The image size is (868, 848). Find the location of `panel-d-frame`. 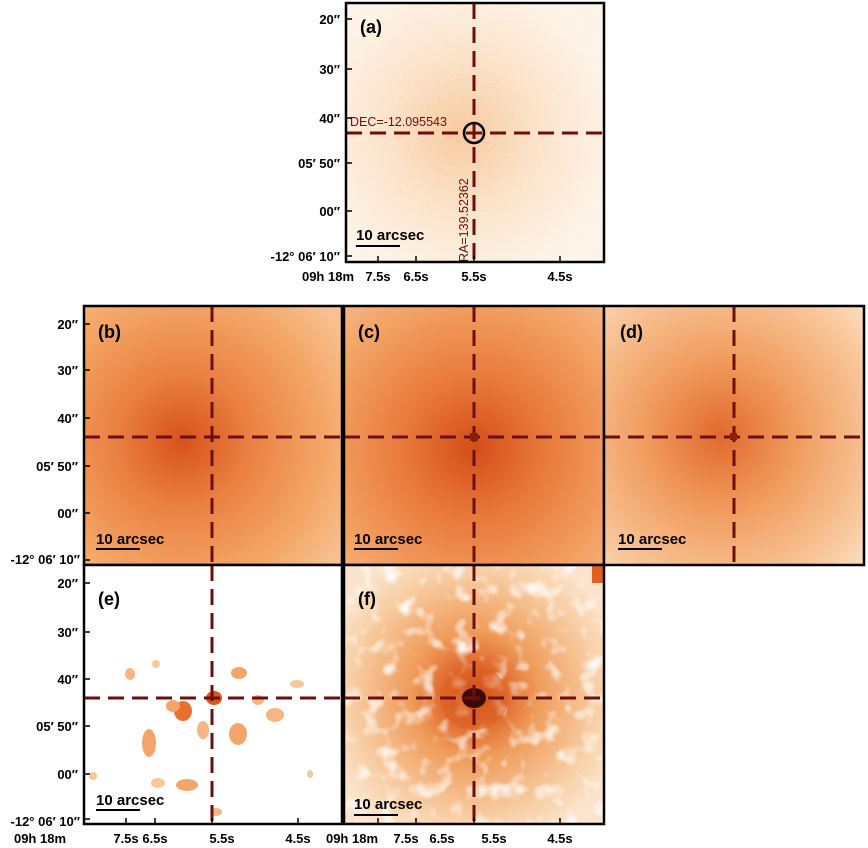

panel-d-frame is located at coordinates (734, 435).